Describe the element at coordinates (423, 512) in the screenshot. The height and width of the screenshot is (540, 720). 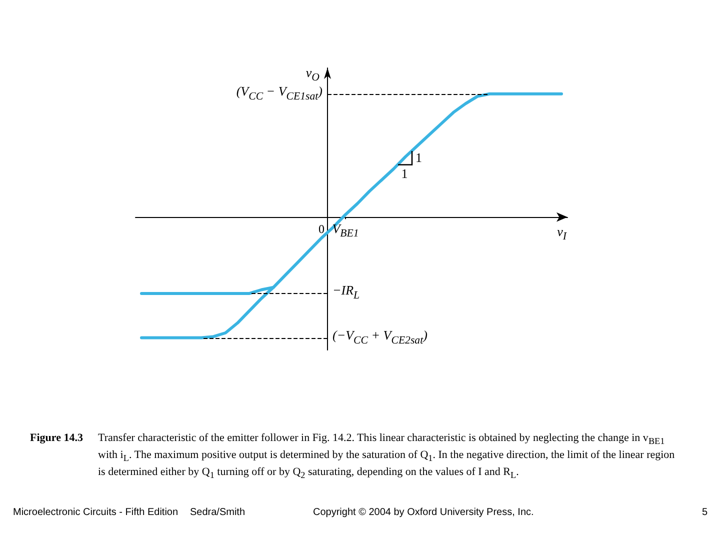
I see `text: Copyright © 2004 by Oxford University Press, Inc.` at that location.